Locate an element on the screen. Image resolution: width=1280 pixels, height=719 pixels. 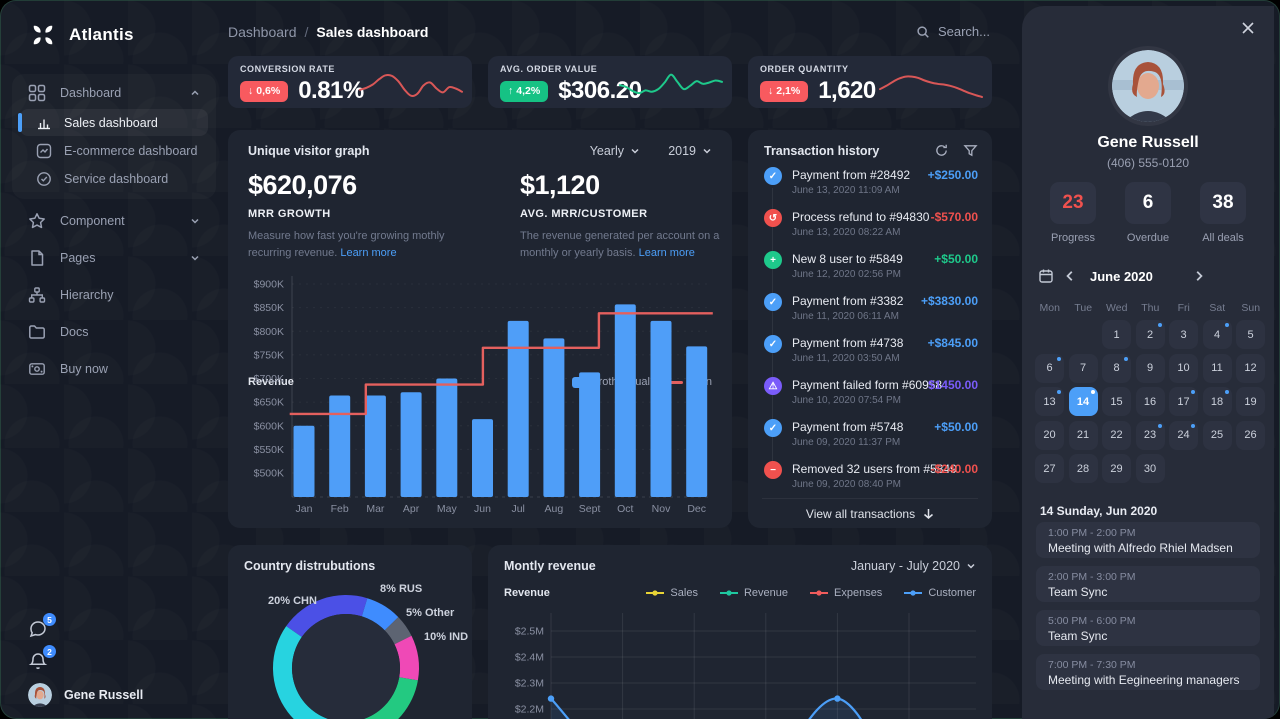
calendar-day: 3 is located at coordinates (1183, 334).